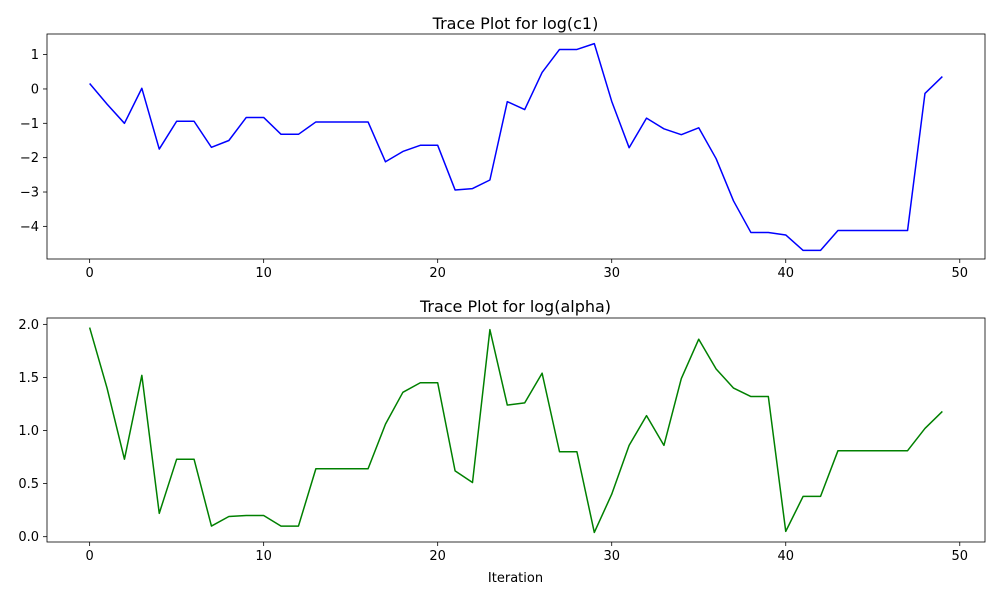 The image size is (1000, 600). Describe the element at coordinates (611, 556) in the screenshot. I see `alpha-x-tick-label: 30` at that location.